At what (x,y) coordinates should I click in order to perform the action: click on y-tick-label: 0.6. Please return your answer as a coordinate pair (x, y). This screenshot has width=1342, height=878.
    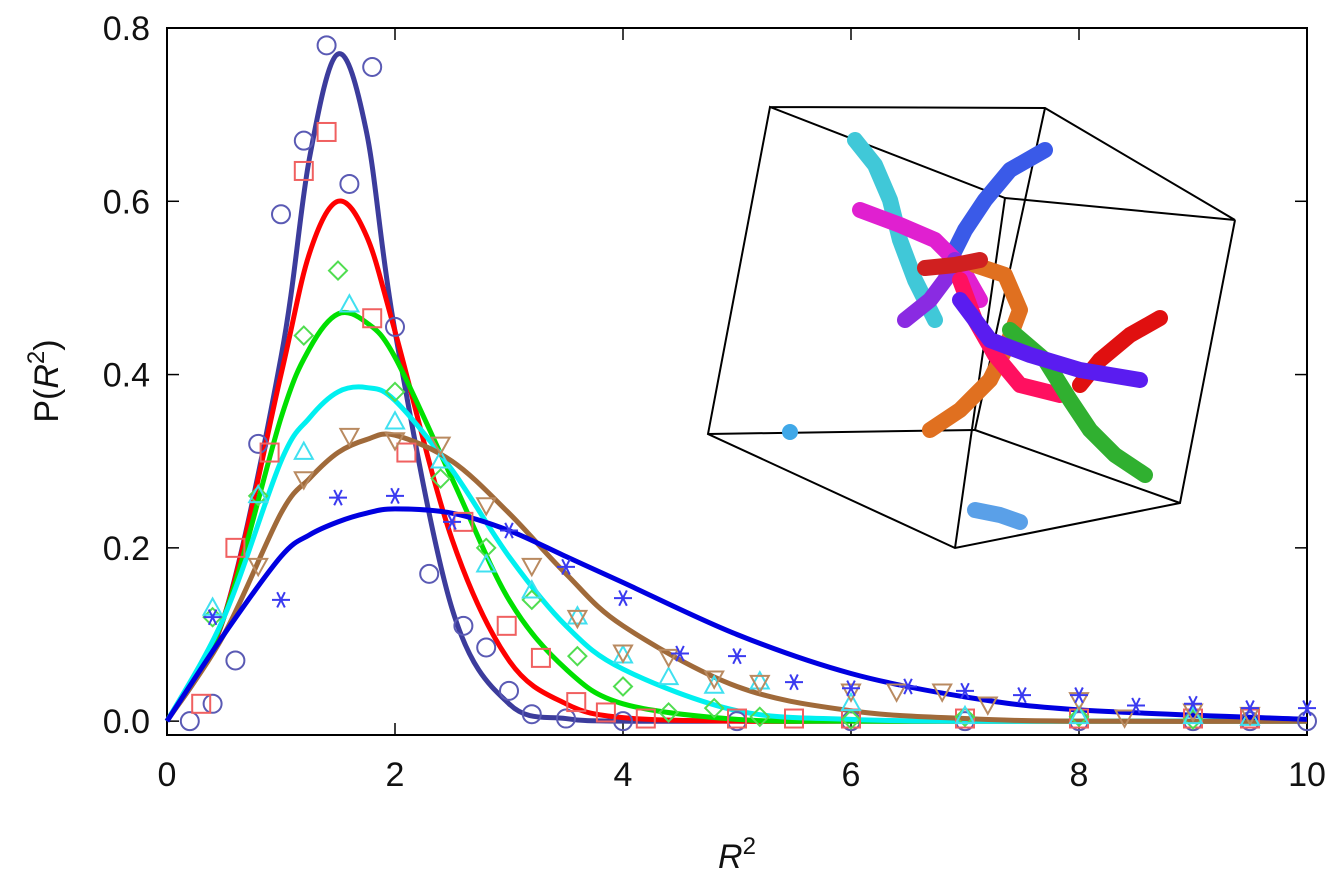
    Looking at the image, I should click on (126, 202).